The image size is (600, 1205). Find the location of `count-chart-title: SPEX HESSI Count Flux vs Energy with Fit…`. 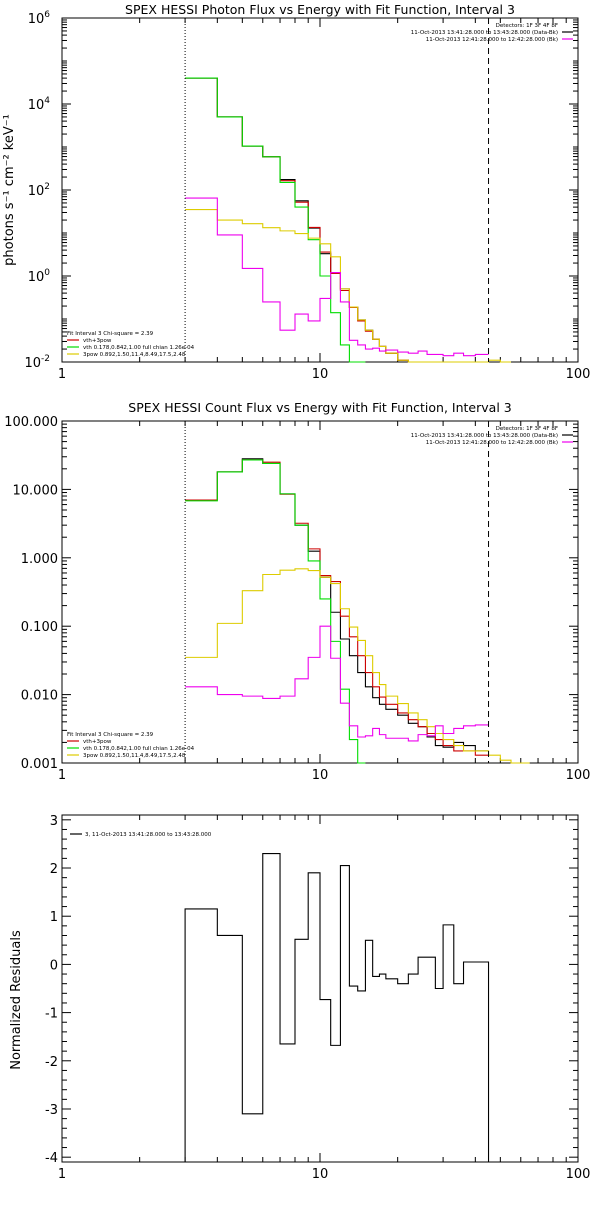

count-chart-title: SPEX HESSI Count Flux vs Energy with Fit… is located at coordinates (319, 407).